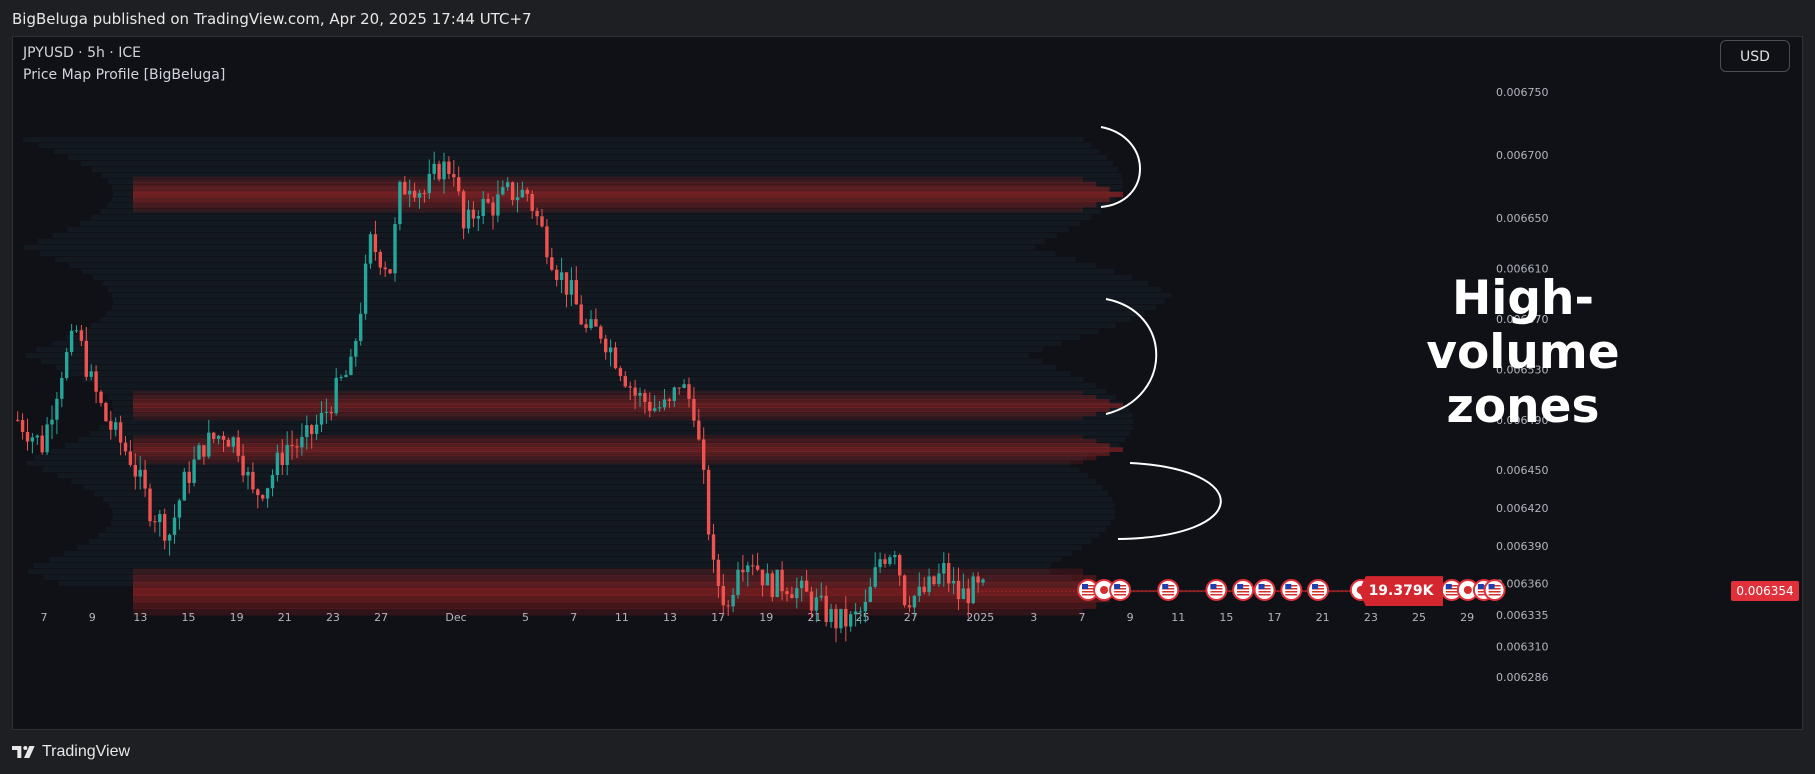  Describe the element at coordinates (1755, 56) in the screenshot. I see `currency-button: USD` at that location.